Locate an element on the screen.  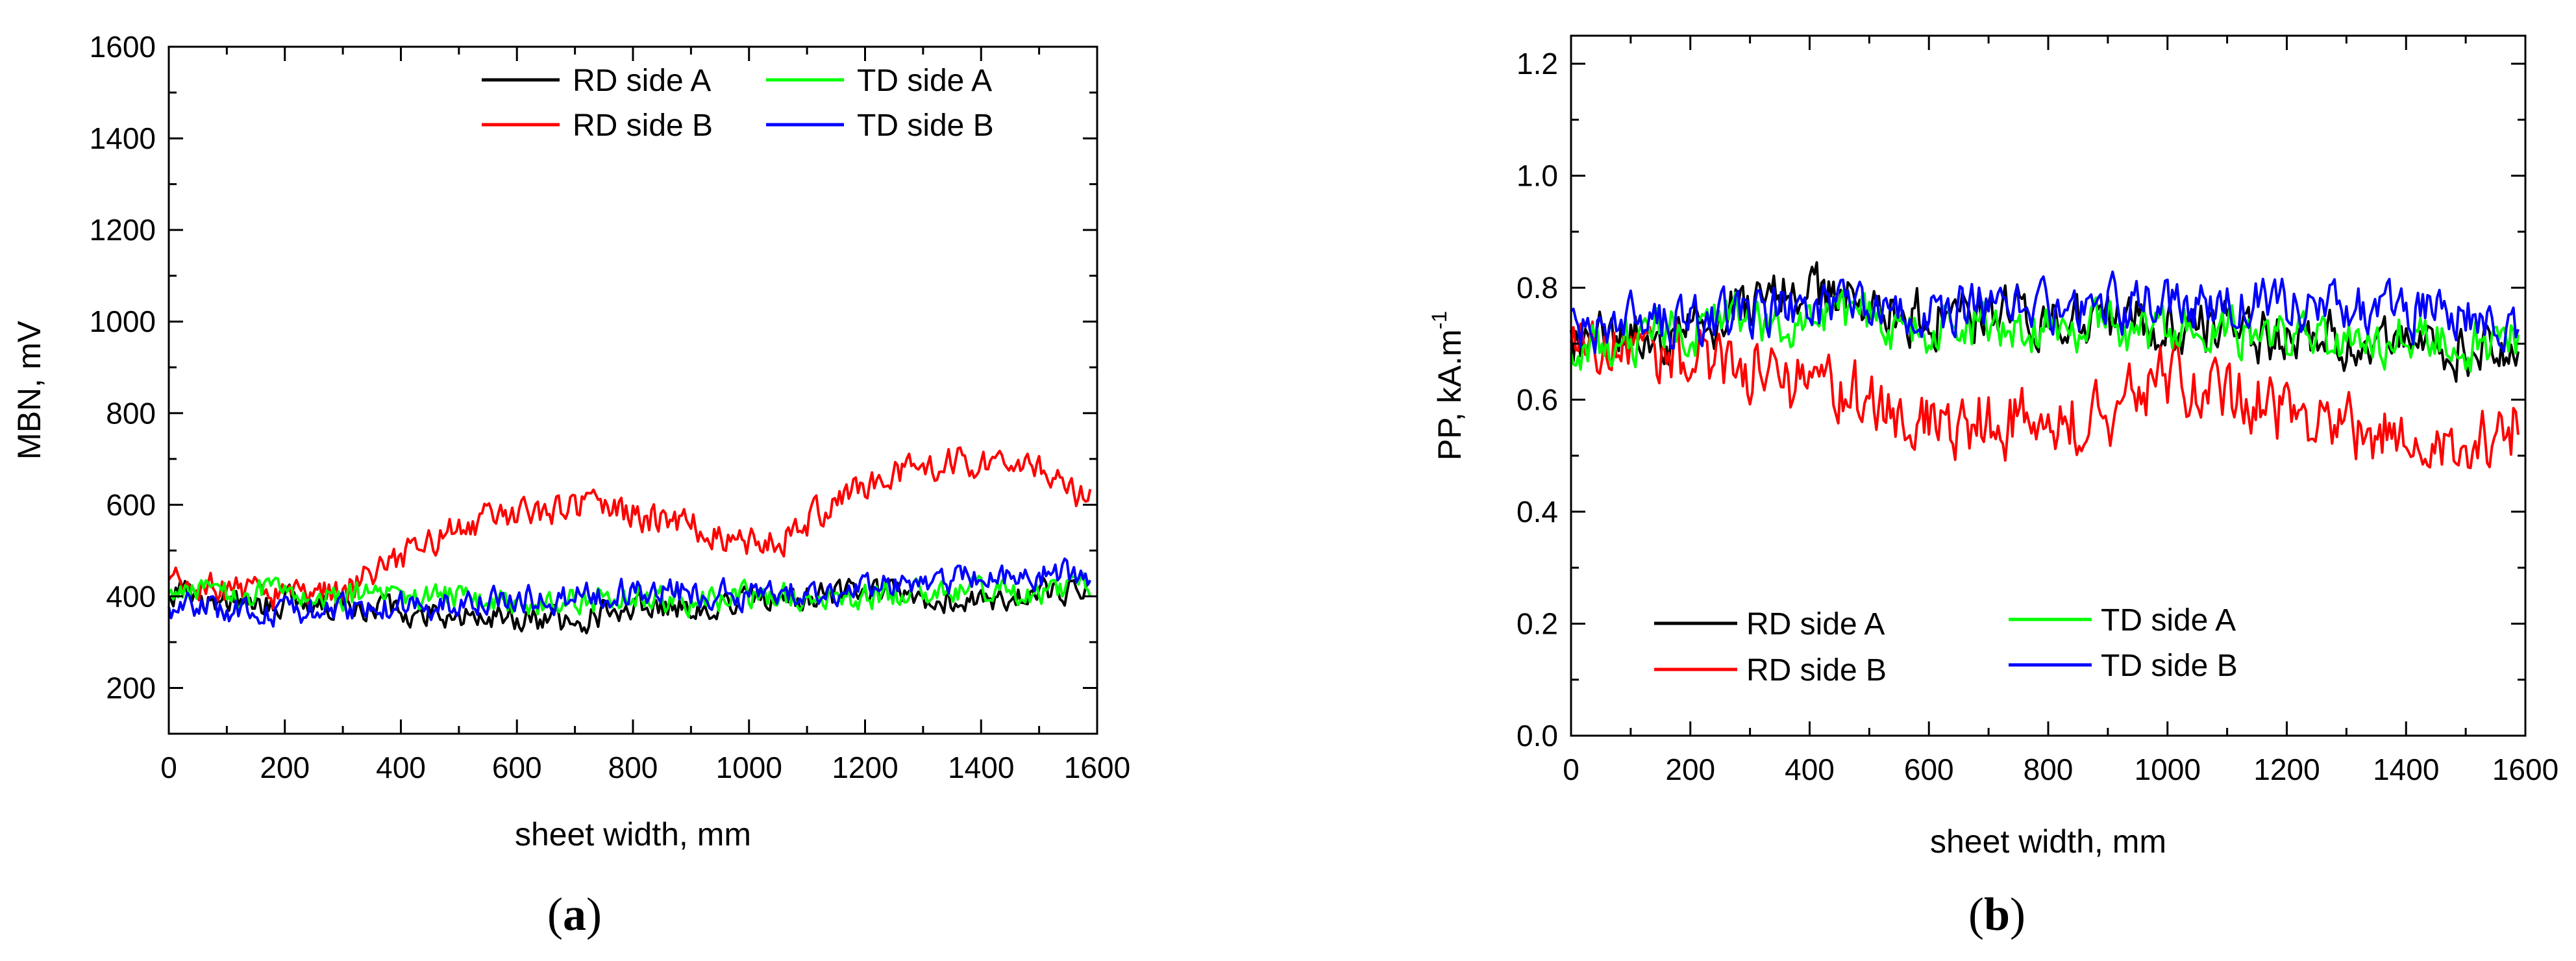
panel-b-caption: (b) is located at coordinates (1996, 914).